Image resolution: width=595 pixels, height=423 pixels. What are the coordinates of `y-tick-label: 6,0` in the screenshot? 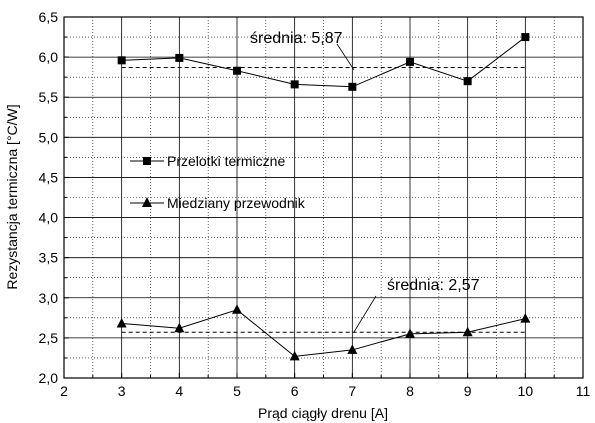 It's located at (49, 57).